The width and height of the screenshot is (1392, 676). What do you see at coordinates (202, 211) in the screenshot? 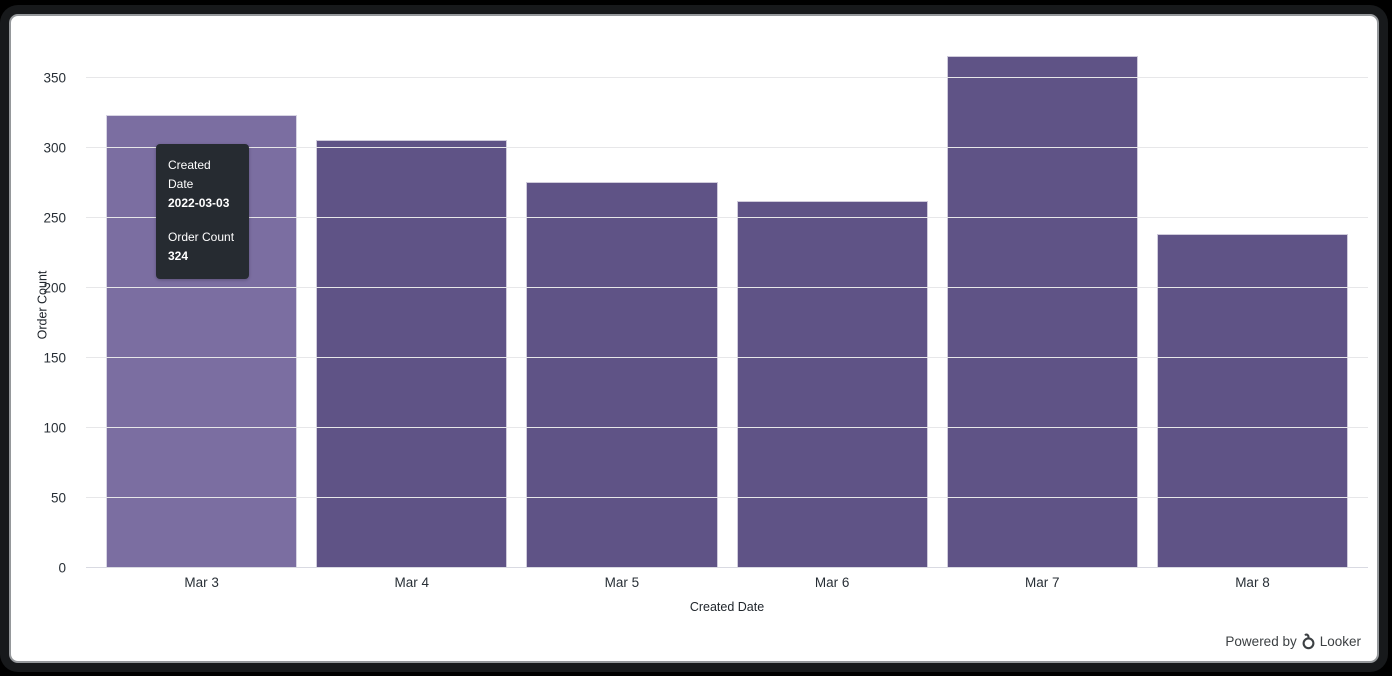
I see `tooltip: Created Date 2022-03-03 Order Count 324` at bounding box center [202, 211].